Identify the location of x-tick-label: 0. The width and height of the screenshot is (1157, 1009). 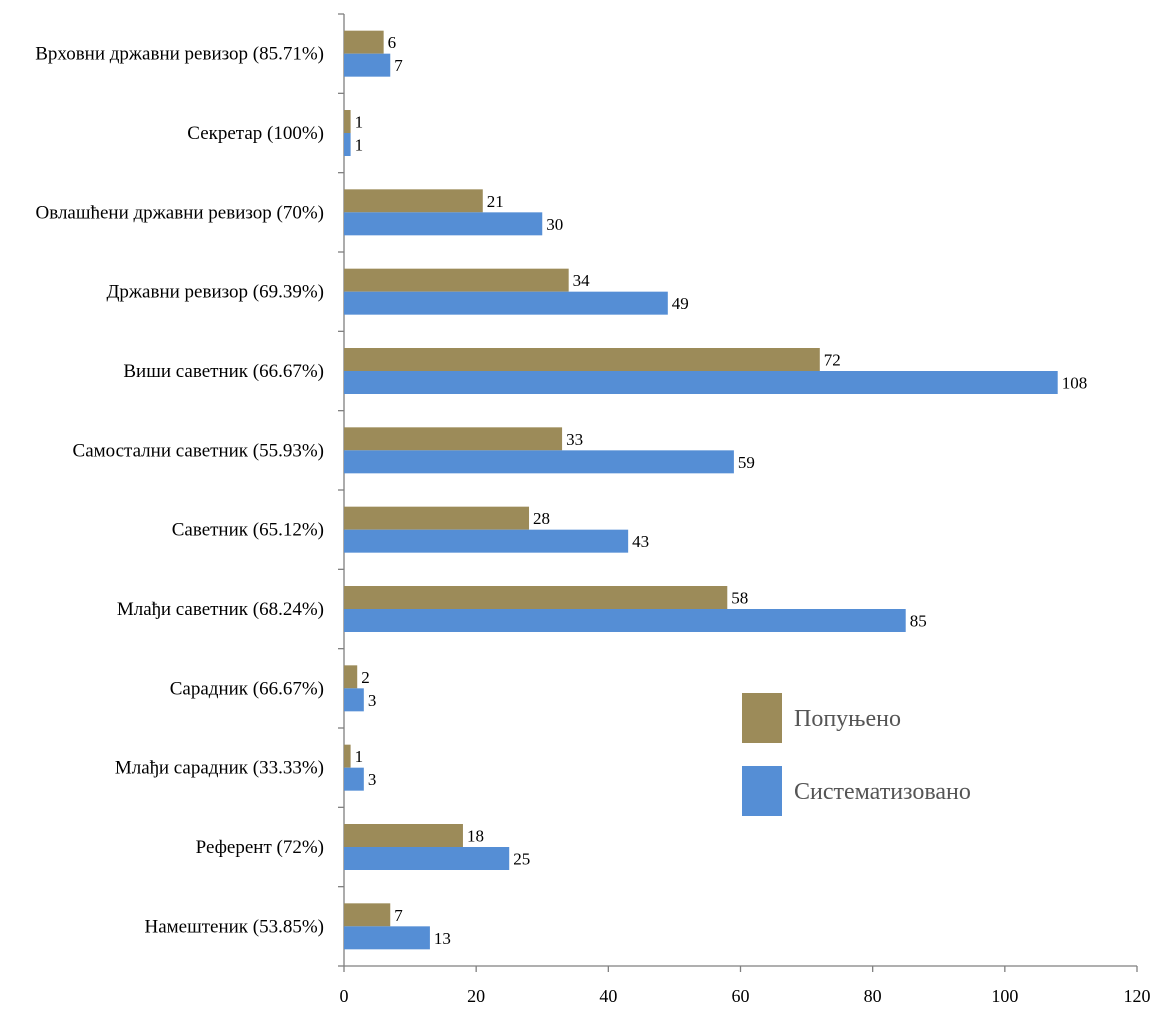
(344, 996).